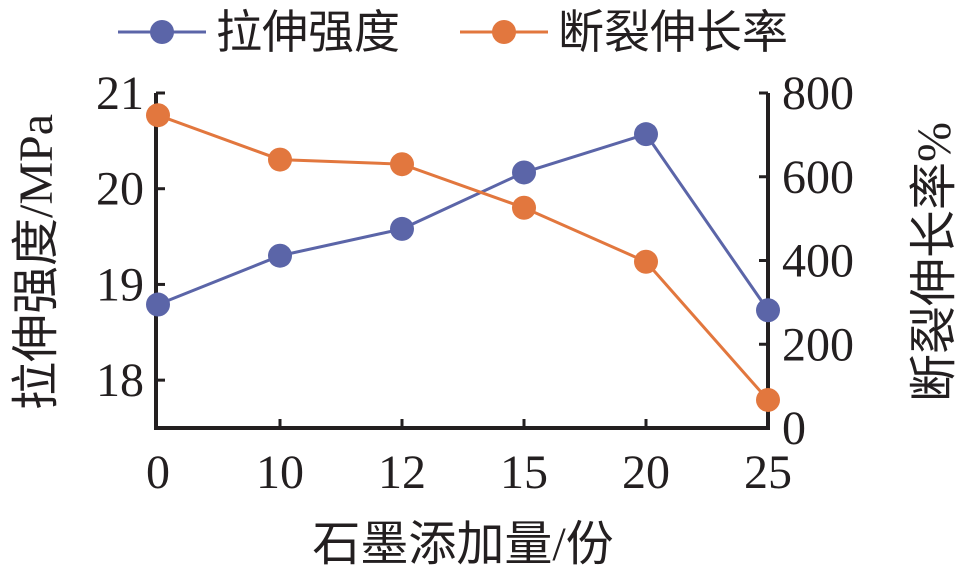  I want to click on y2-axis-title: 断裂伸长率%, so click(934, 262).